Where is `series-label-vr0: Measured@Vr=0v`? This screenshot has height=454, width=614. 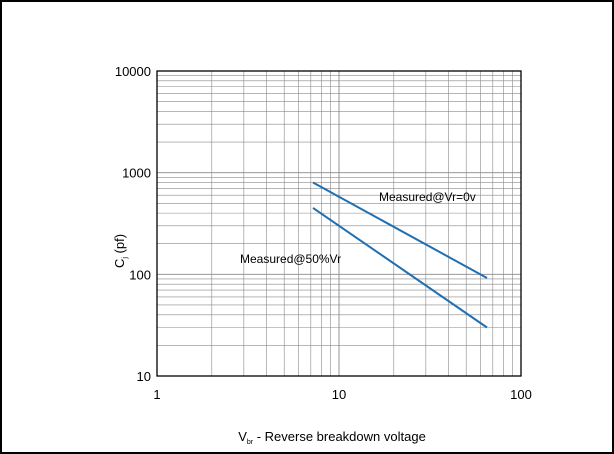 series-label-vr0: Measured@Vr=0v is located at coordinates (427, 197).